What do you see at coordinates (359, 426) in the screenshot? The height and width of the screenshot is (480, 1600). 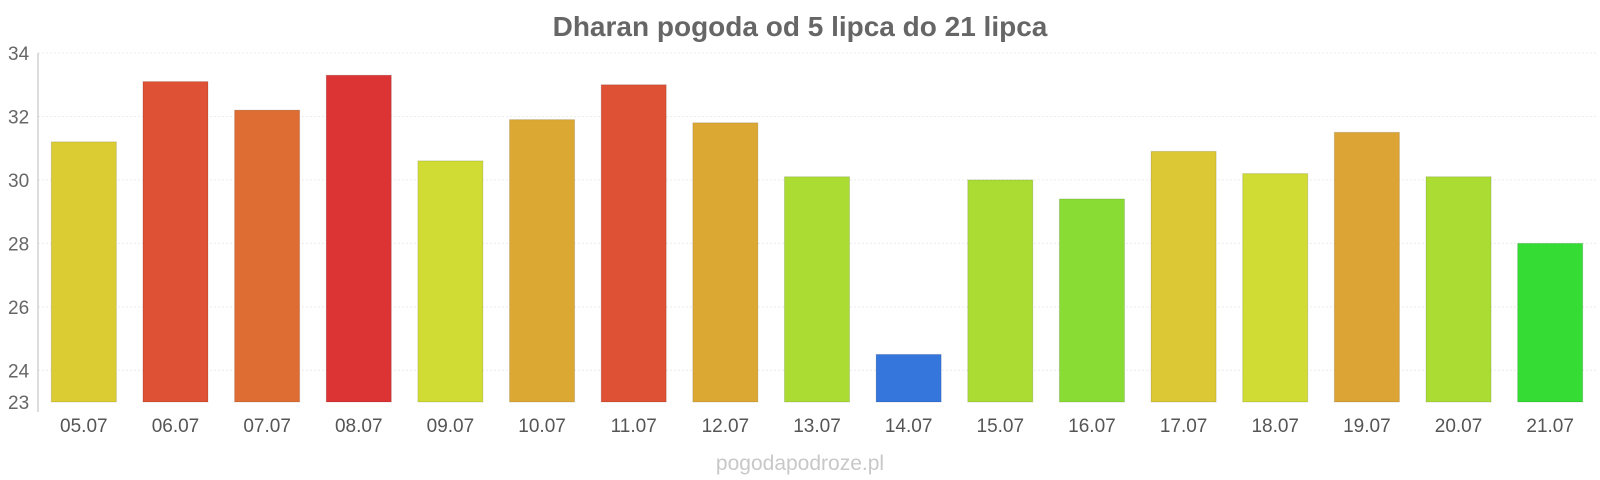 I see `x-tick-label: 08.07` at bounding box center [359, 426].